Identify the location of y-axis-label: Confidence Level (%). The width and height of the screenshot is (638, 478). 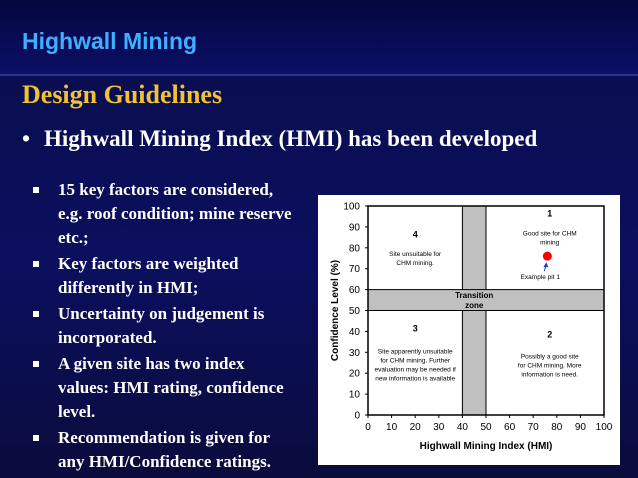
(335, 310).